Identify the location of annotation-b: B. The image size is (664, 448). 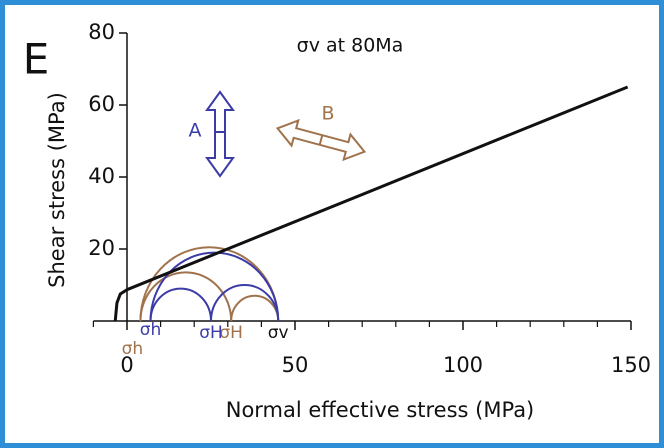
(327, 114).